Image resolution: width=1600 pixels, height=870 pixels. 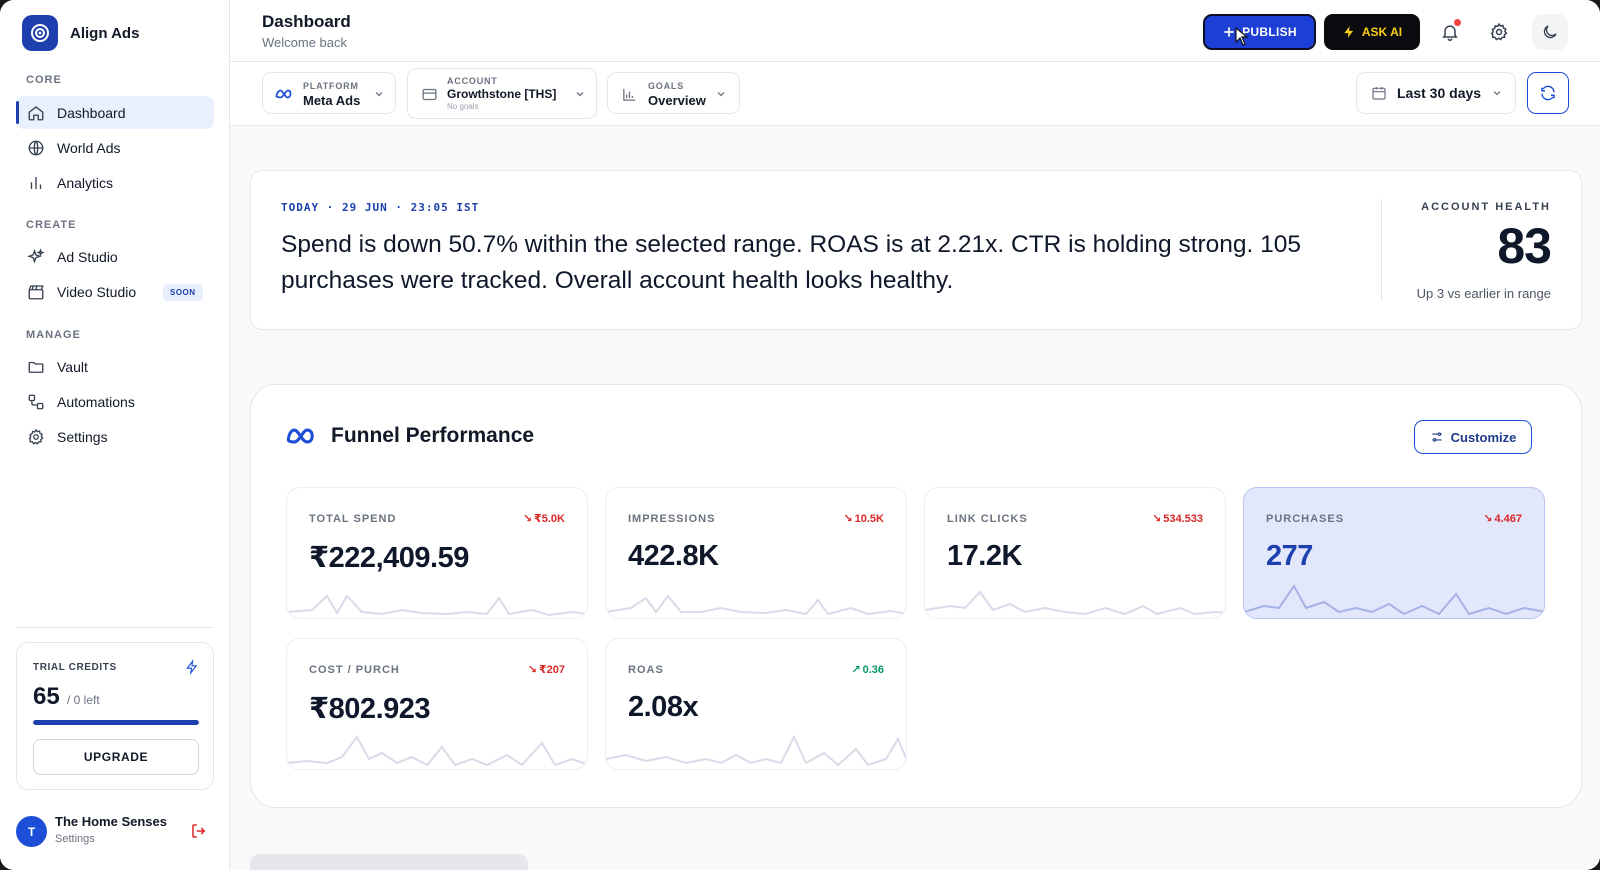 I want to click on credits-label: TRIAL CREDITS, so click(x=75, y=667).